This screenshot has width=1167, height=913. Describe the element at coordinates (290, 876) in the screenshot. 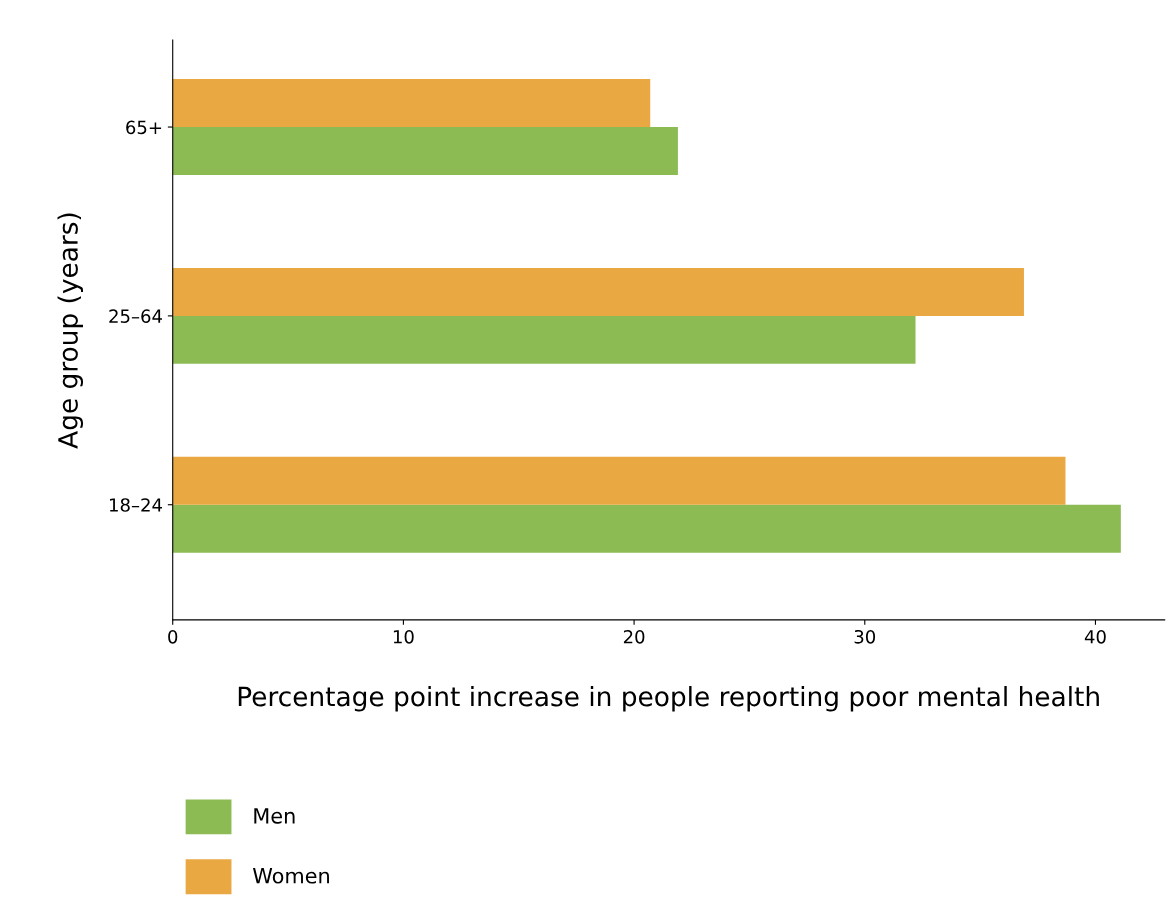

I see `legend-label: Women` at that location.